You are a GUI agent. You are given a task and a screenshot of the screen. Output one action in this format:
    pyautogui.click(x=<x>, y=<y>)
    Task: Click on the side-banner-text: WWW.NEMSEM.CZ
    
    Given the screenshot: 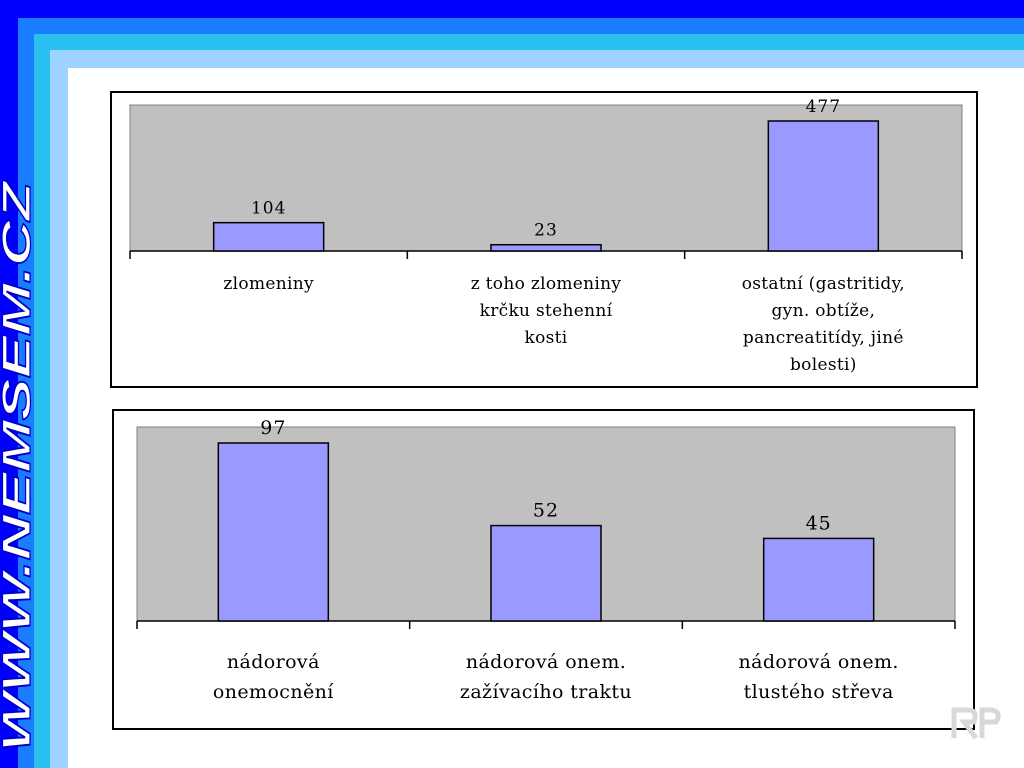 What is the action you would take?
    pyautogui.click(x=19, y=466)
    